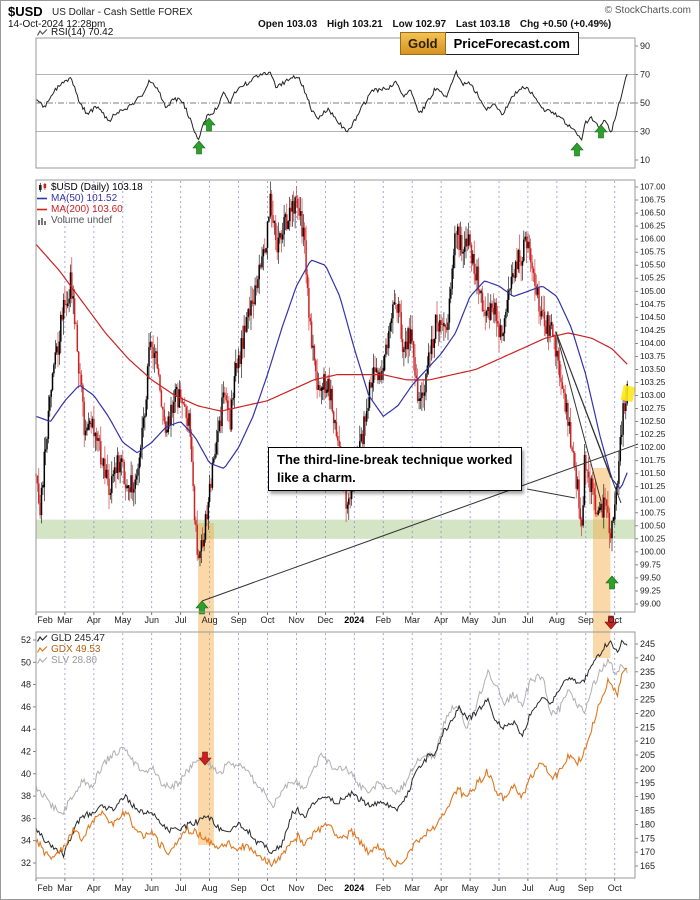  I want to click on svg-text: 225, so click(647, 700).